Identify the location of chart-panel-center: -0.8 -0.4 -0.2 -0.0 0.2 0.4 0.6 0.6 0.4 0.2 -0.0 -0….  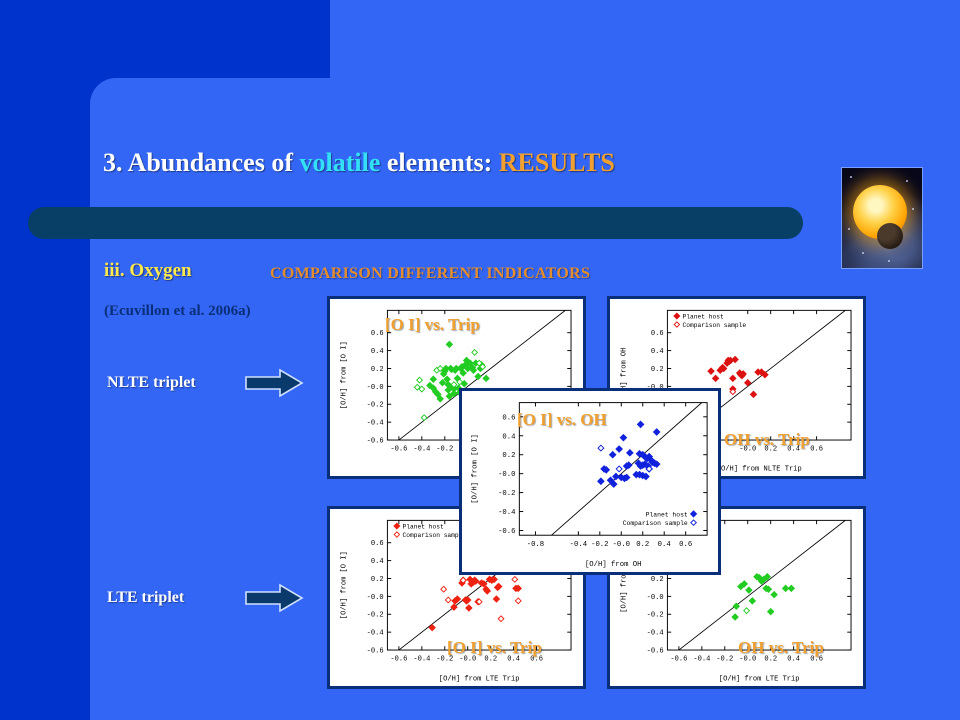
(590, 481).